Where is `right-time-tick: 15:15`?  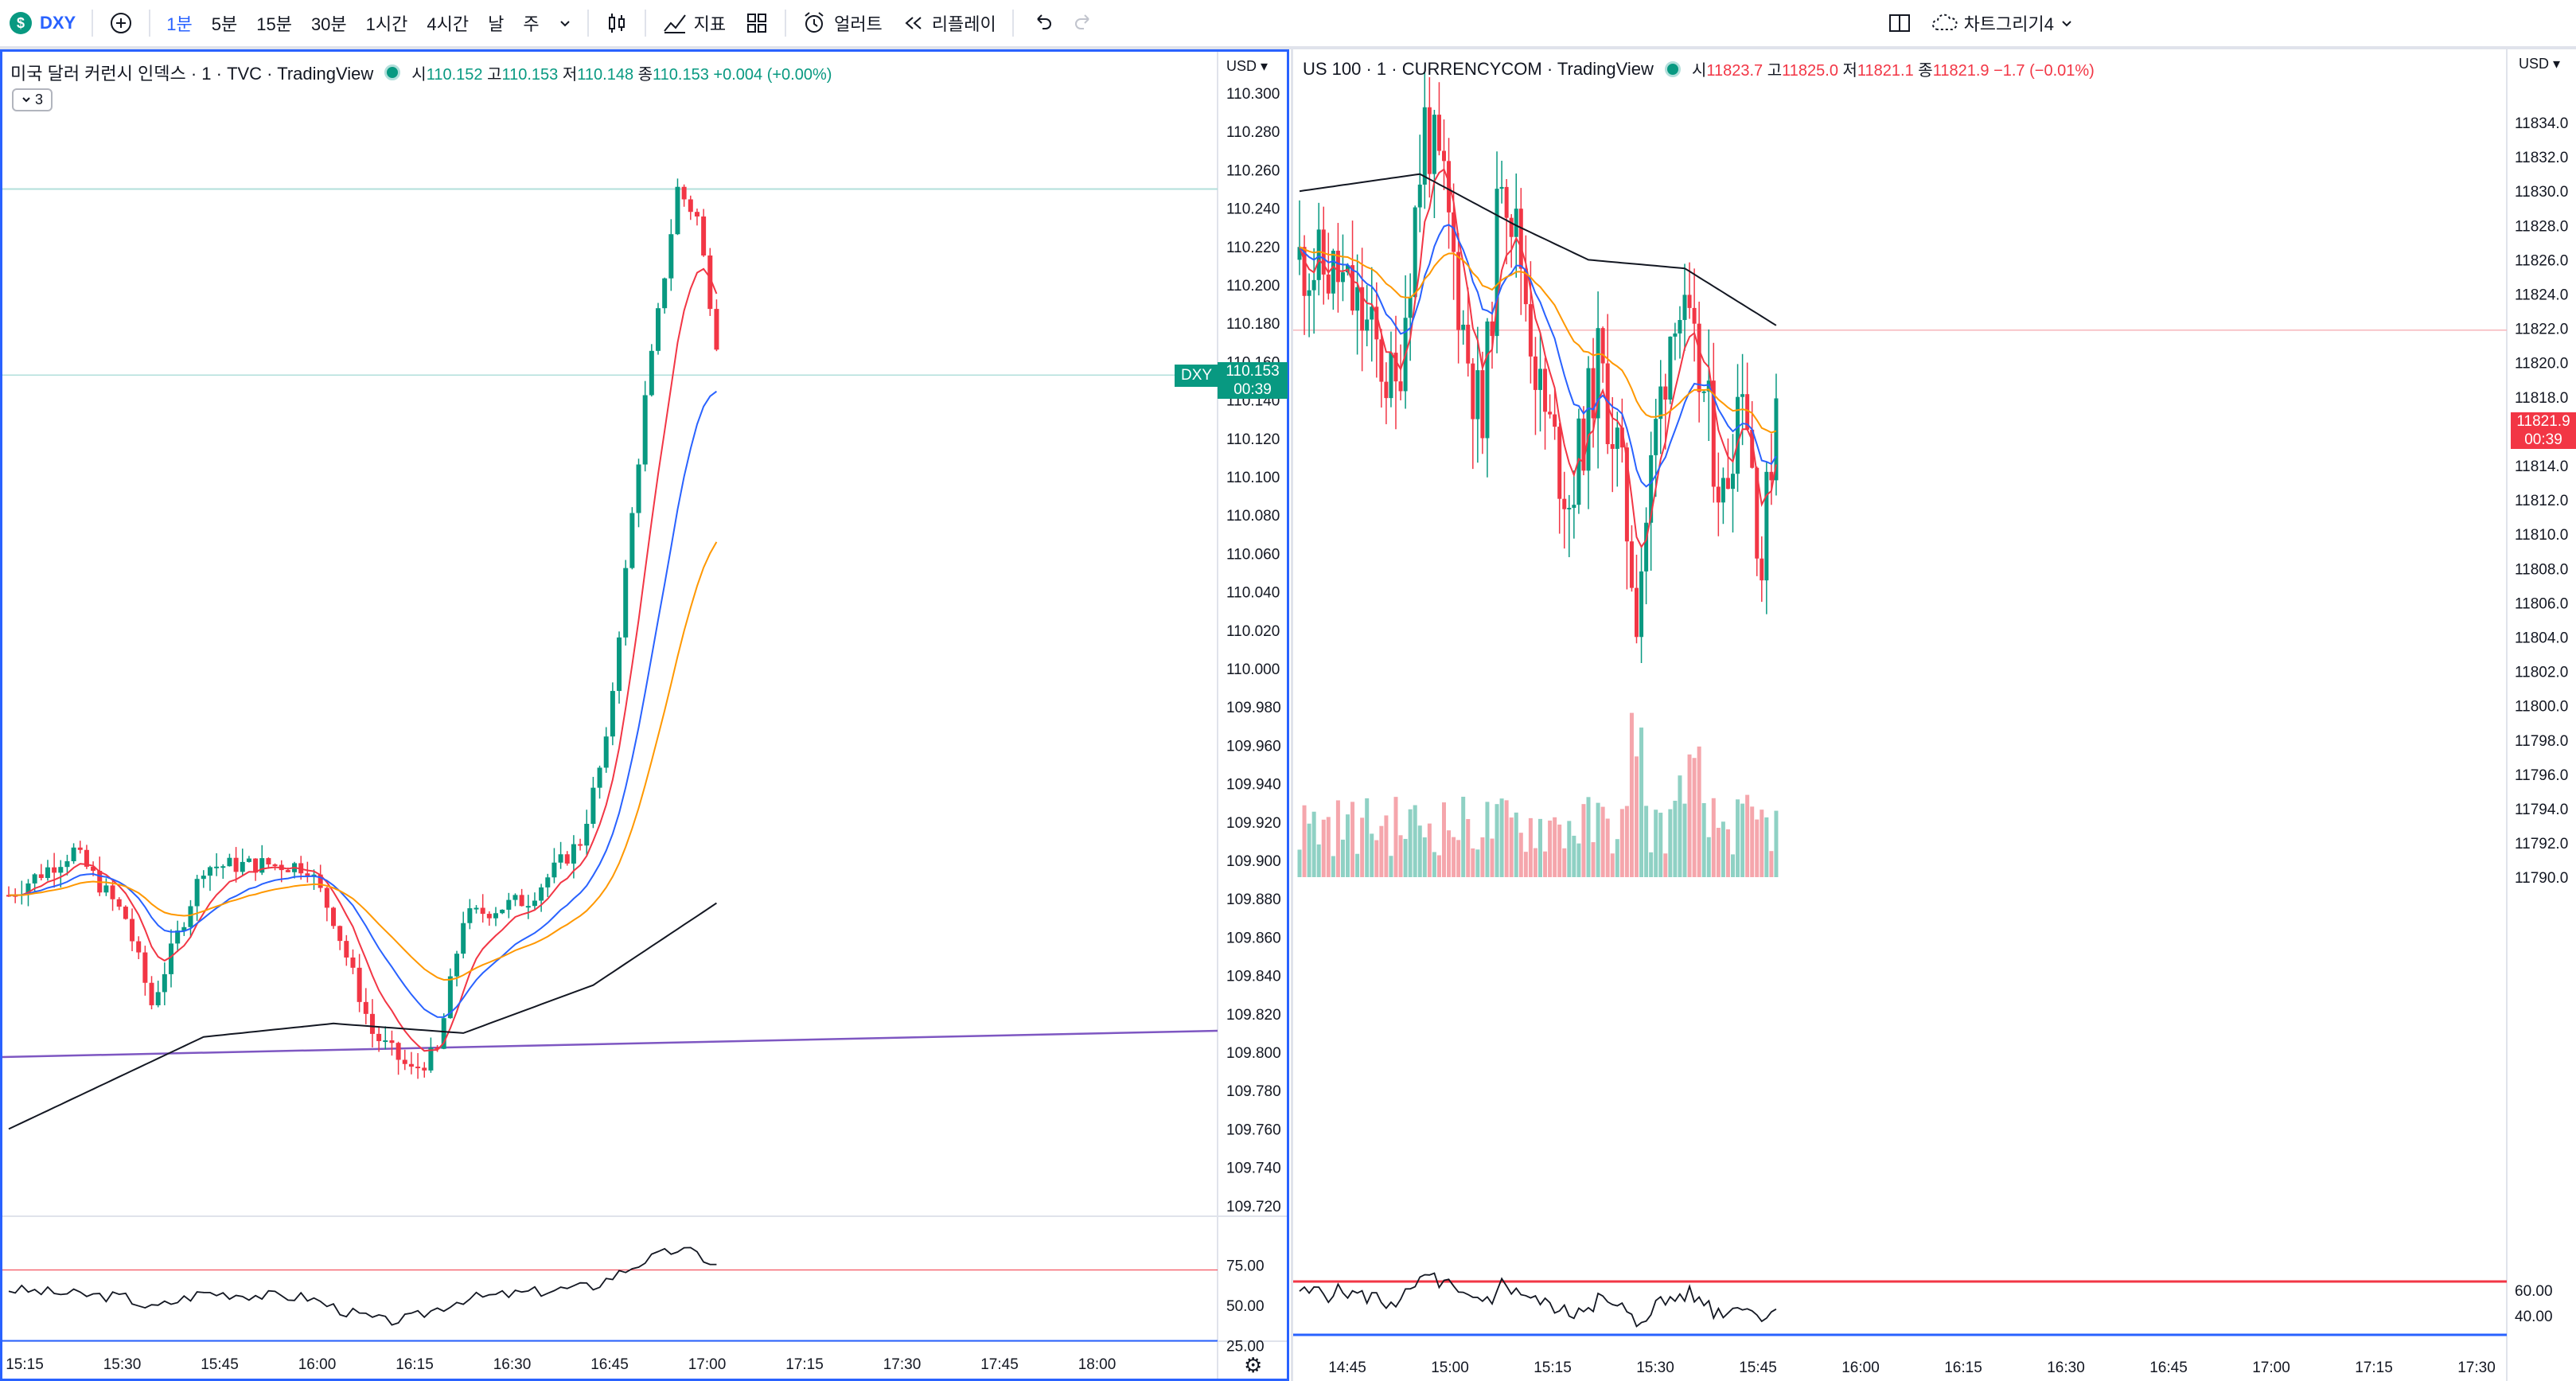
right-time-tick: 15:15 is located at coordinates (1553, 1368).